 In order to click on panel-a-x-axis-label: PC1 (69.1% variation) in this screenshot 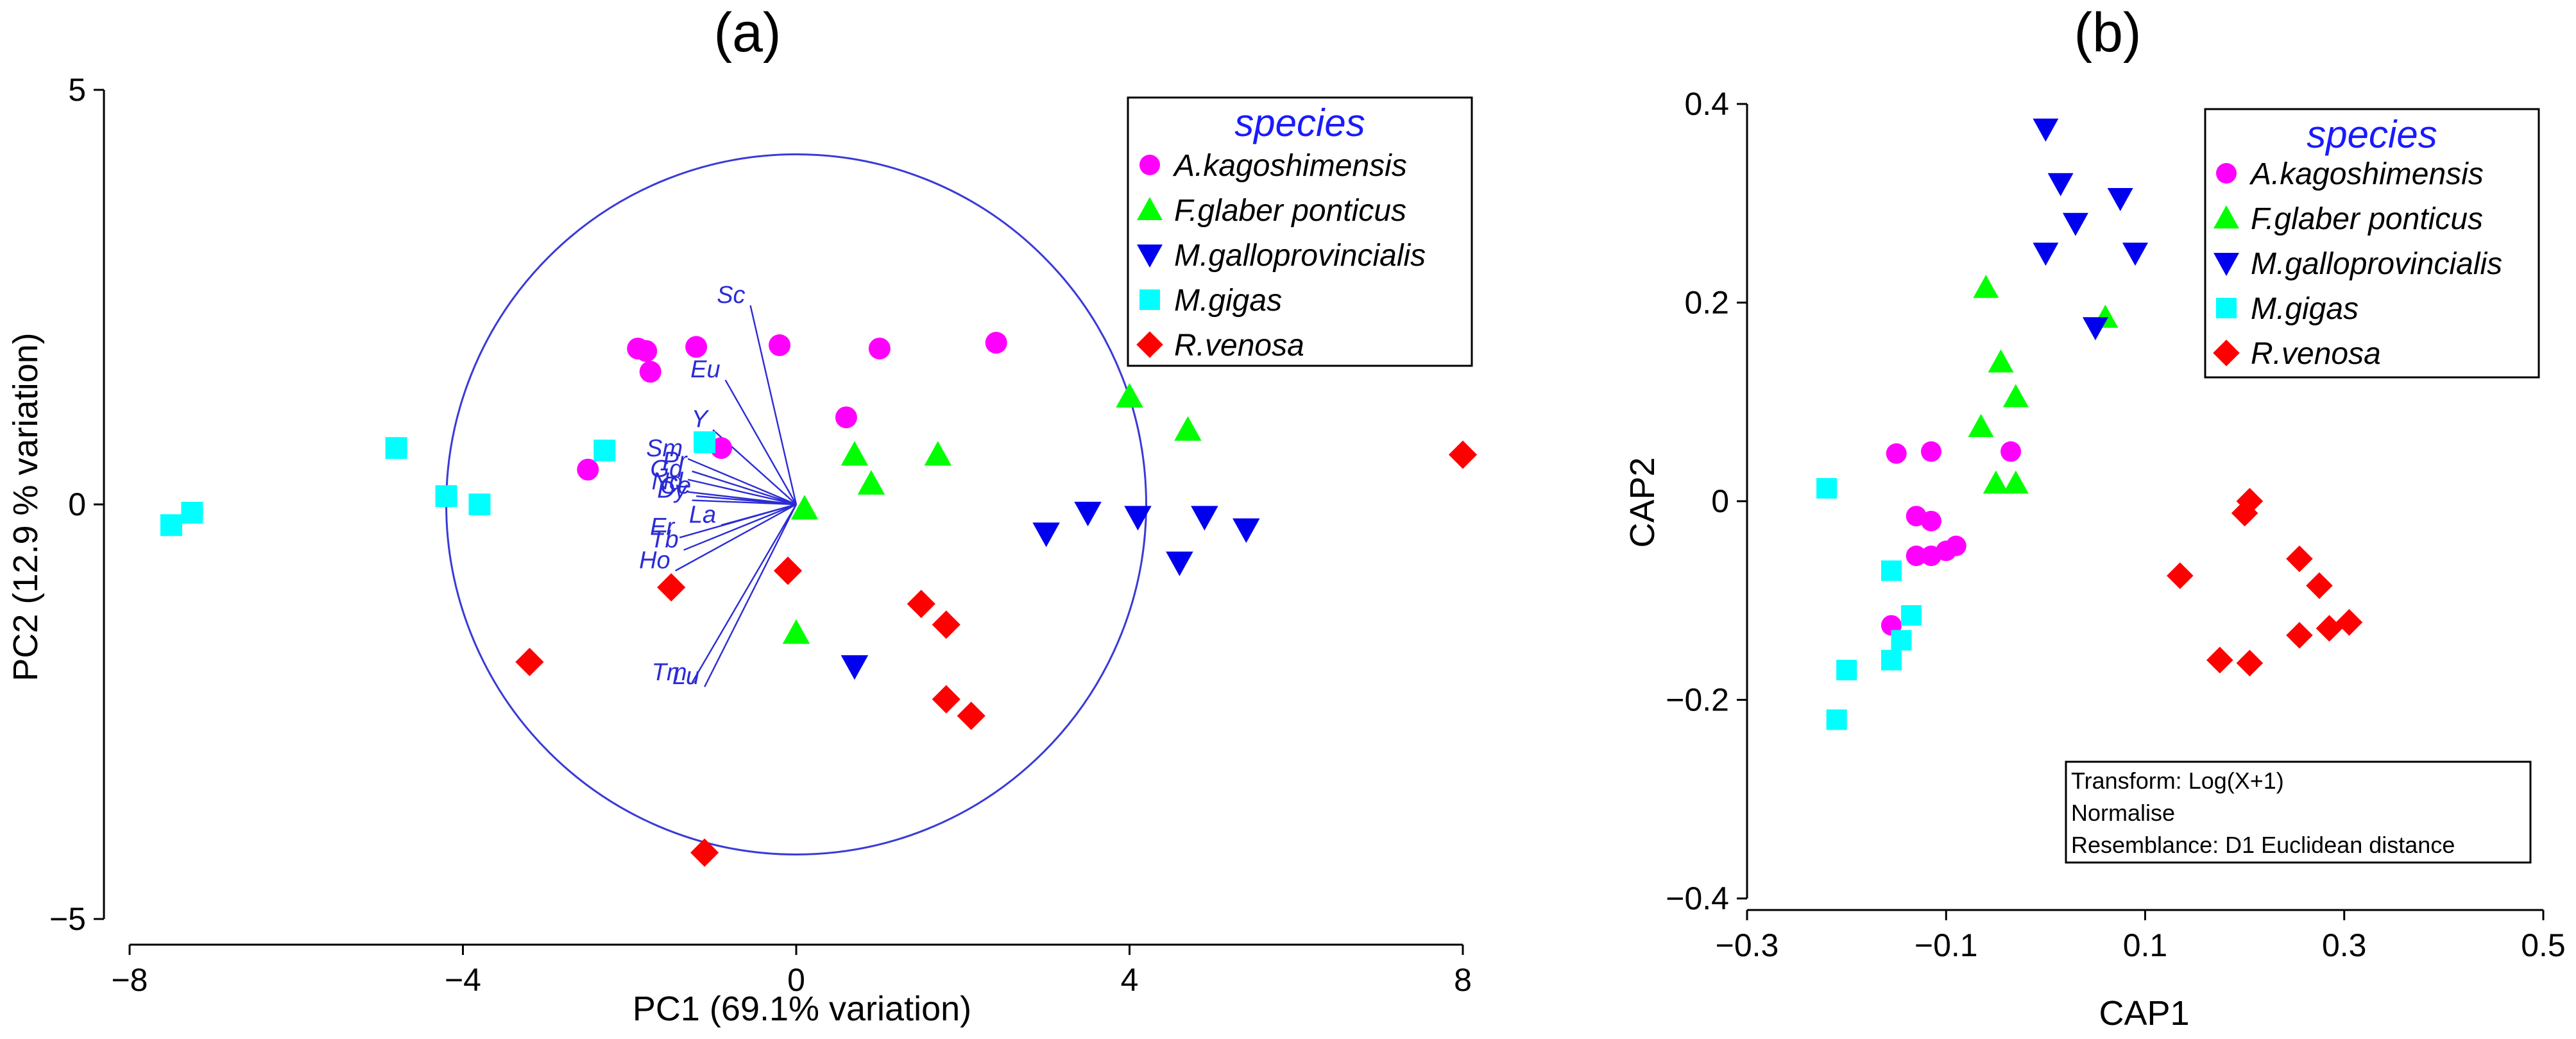, I will do `click(802, 1009)`.